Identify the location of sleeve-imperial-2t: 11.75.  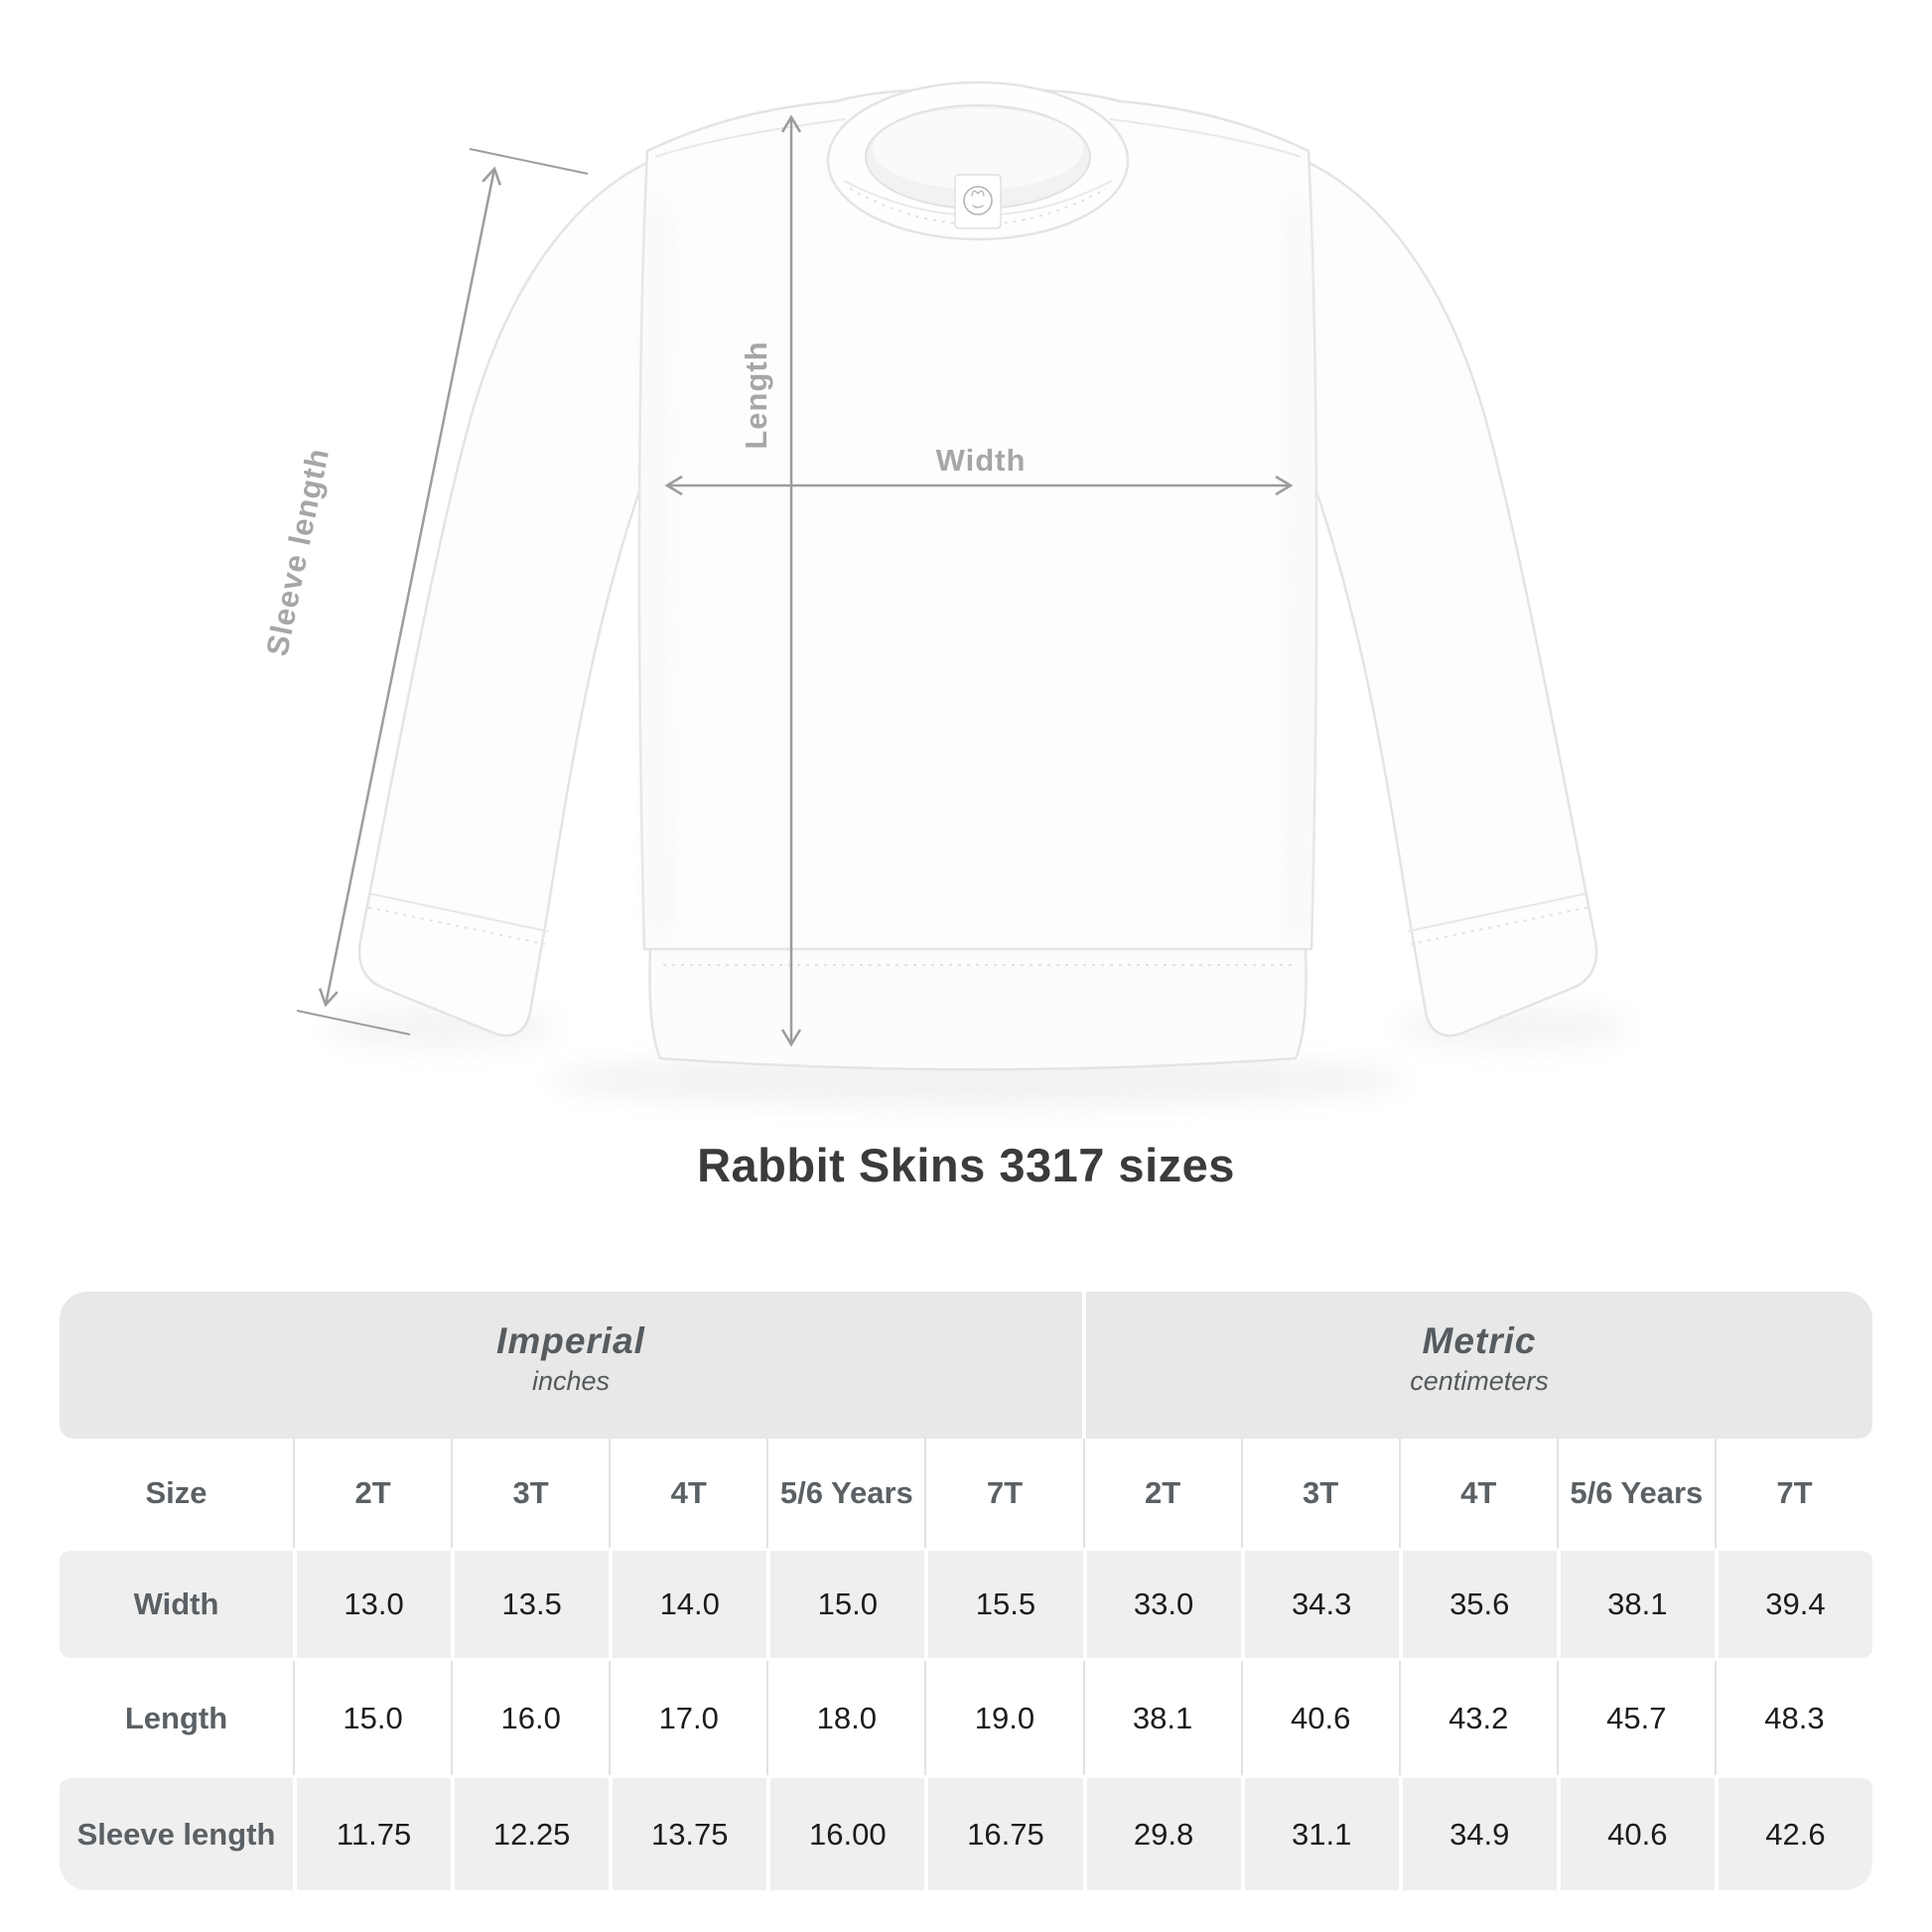
(372, 1834).